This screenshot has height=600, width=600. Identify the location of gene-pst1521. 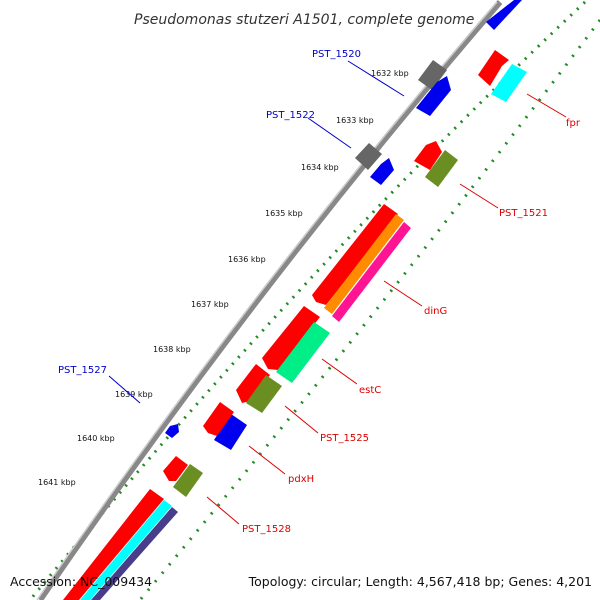
(428, 155).